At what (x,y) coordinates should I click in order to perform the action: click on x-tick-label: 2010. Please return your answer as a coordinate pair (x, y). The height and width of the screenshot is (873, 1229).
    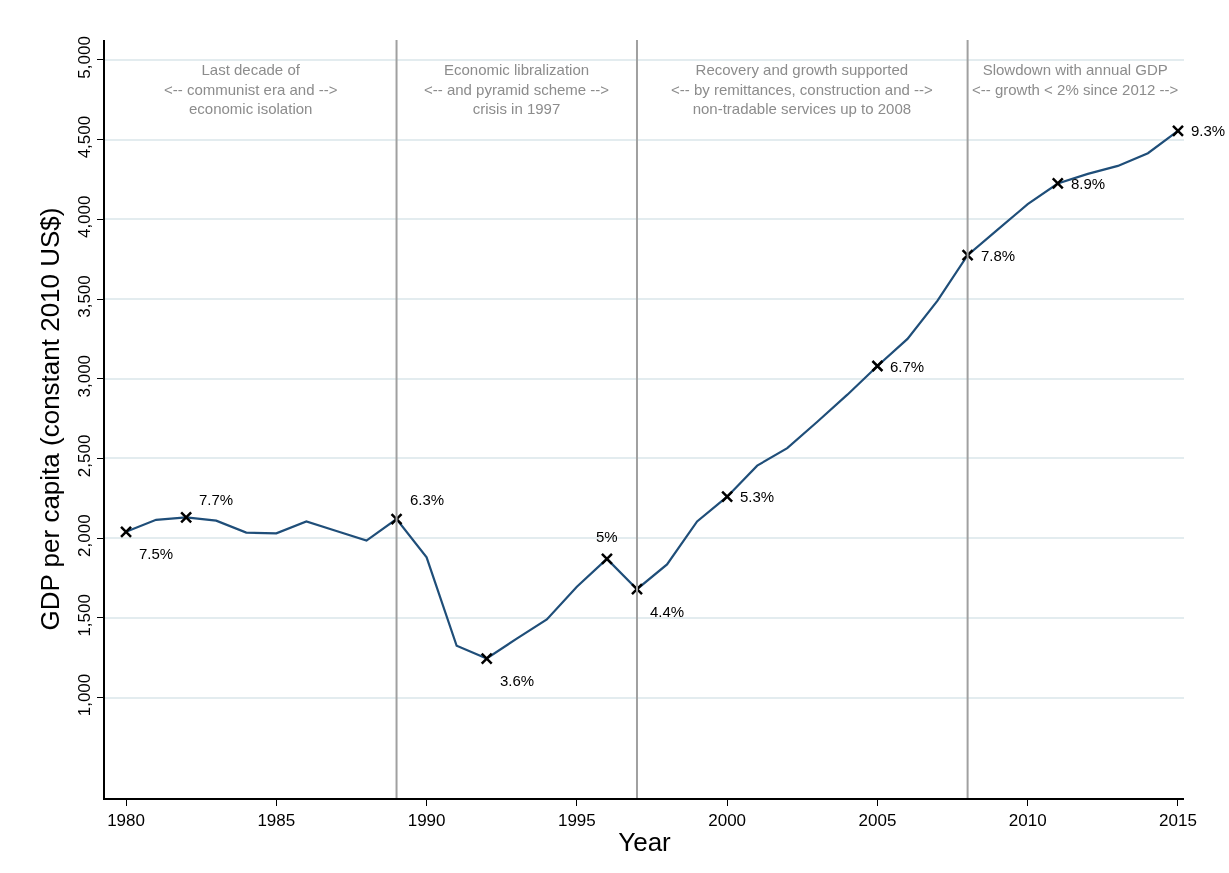
    Looking at the image, I should click on (1027, 821).